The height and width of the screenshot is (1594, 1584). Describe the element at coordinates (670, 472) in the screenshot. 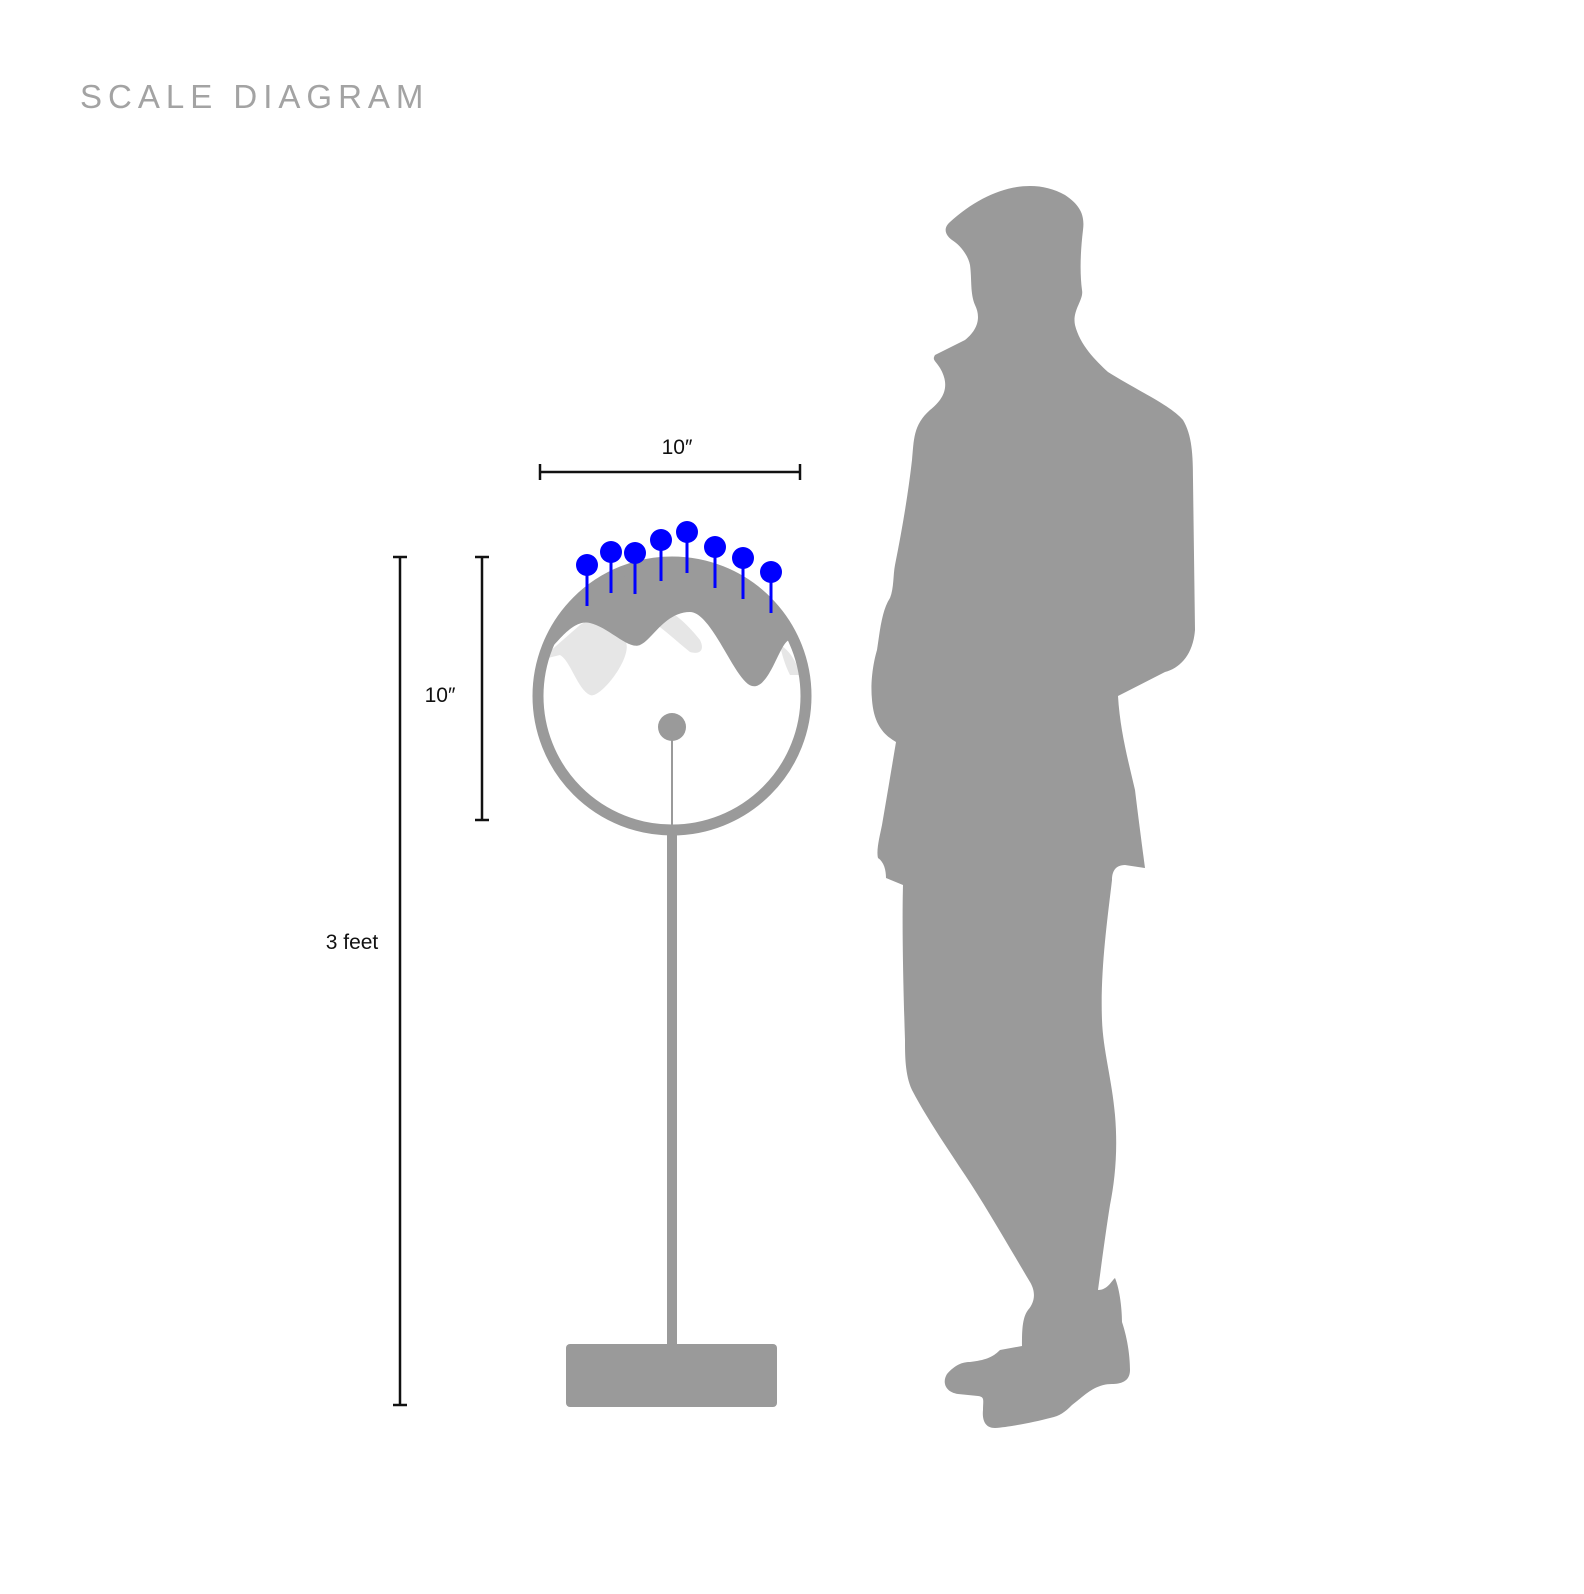

I see `width-dimension` at that location.